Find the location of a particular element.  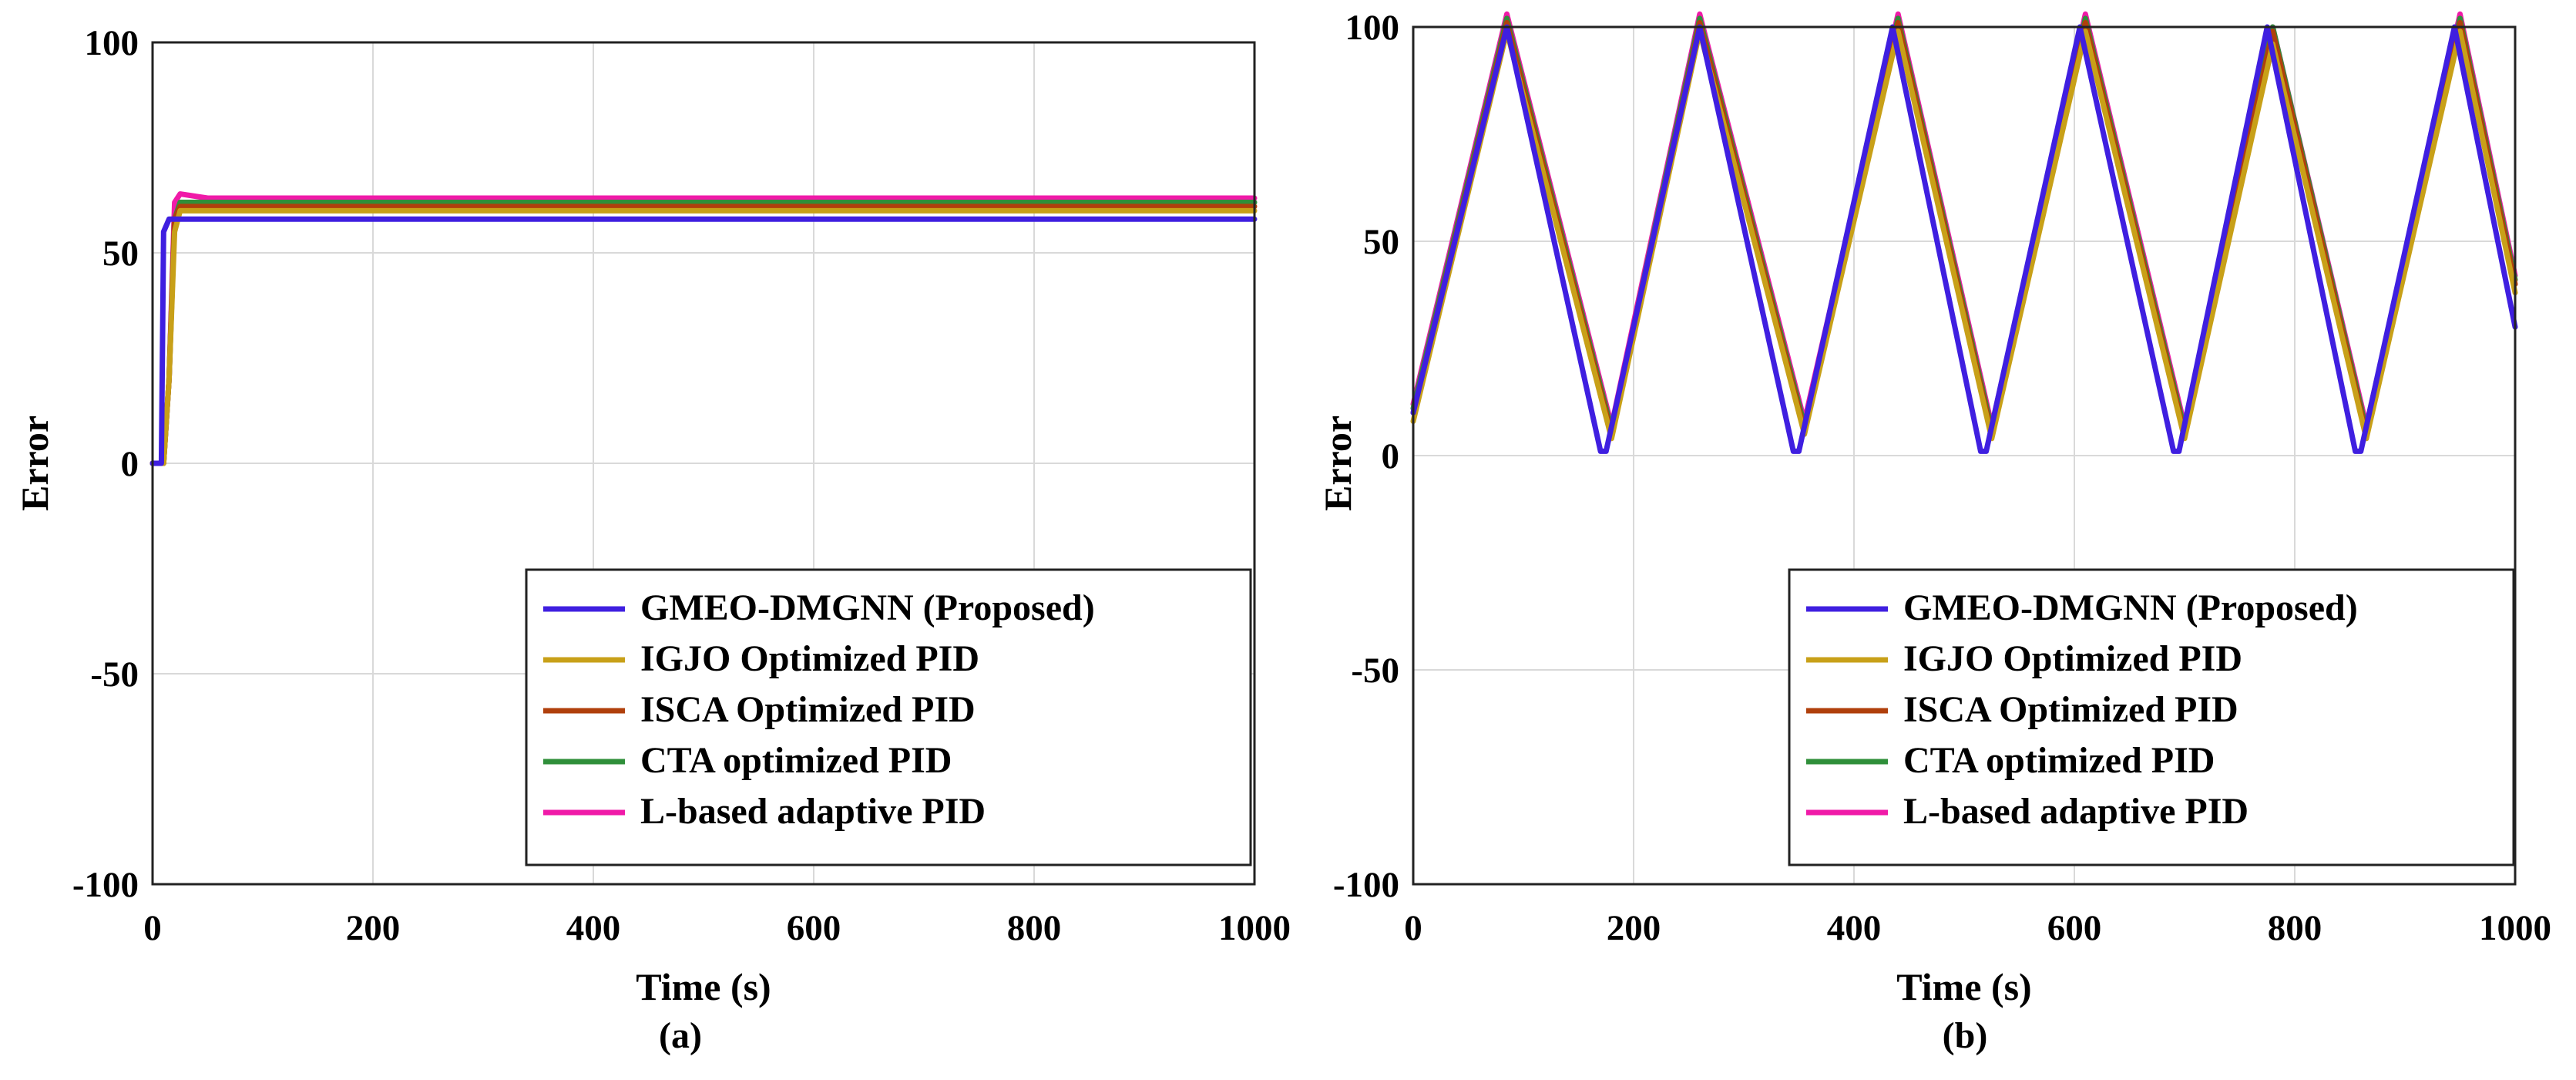

panel-label: (a) is located at coordinates (680, 1036).